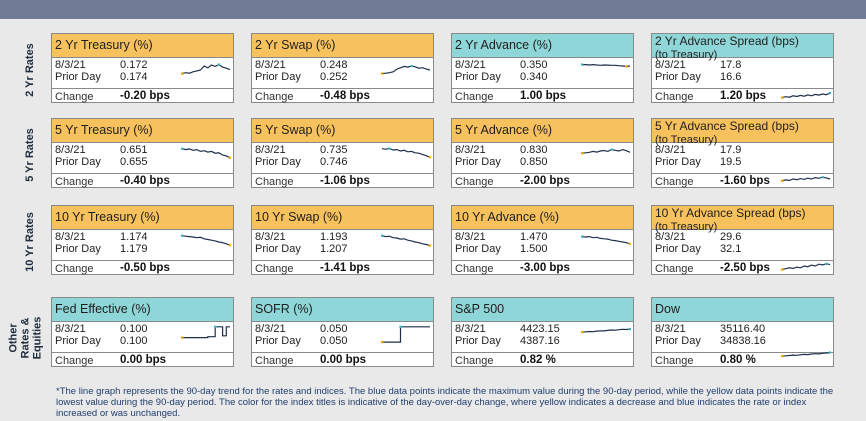 The width and height of the screenshot is (866, 421). I want to click on card-title-text: 5 Yr Swap (%), so click(295, 130).